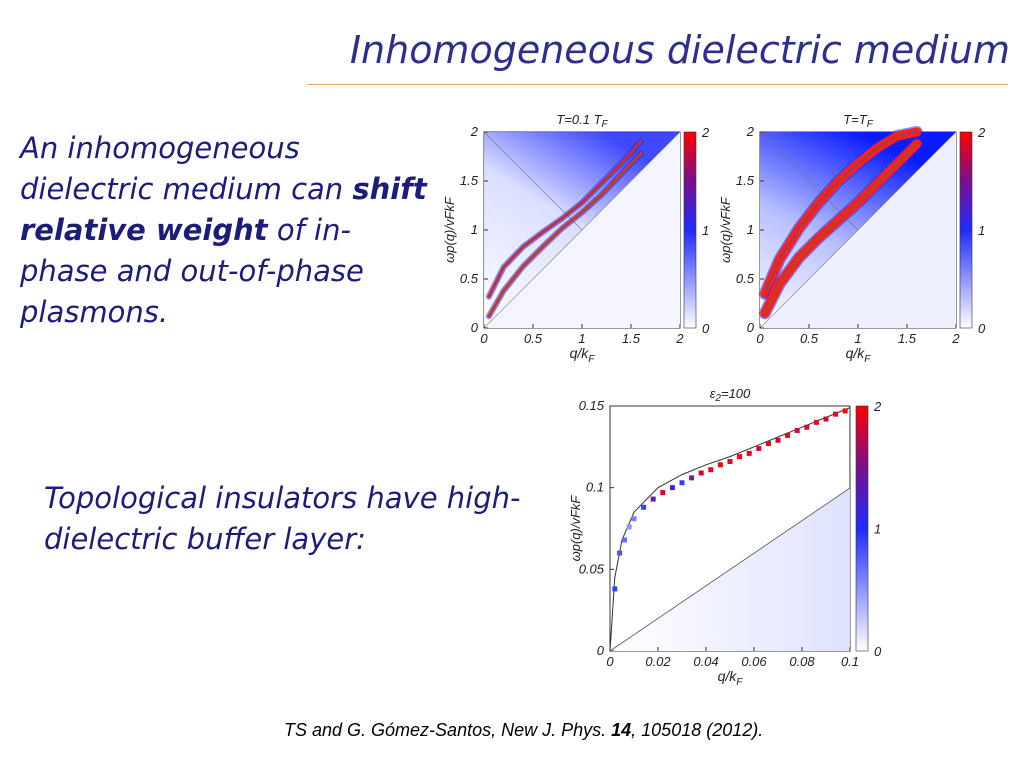 The width and height of the screenshot is (1024, 768). What do you see at coordinates (658, 661) in the screenshot?
I see `x-tick-label: 0.02` at bounding box center [658, 661].